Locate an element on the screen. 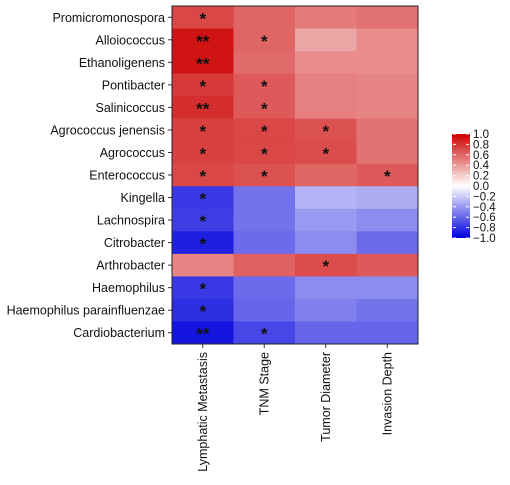 The width and height of the screenshot is (510, 485). legend-tick-label: −0.4 is located at coordinates (484, 208).